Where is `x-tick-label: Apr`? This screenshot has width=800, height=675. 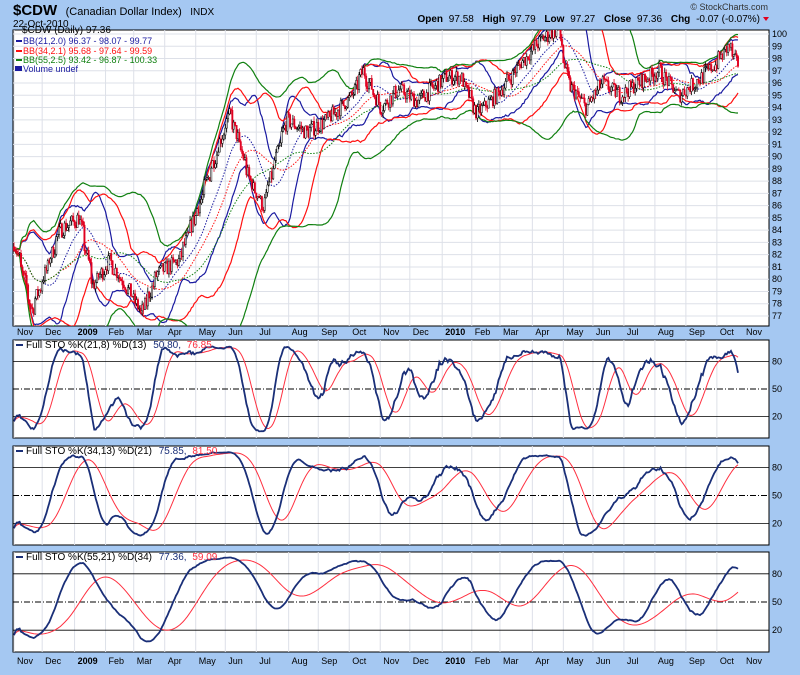
x-tick-label: Apr is located at coordinates (542, 332).